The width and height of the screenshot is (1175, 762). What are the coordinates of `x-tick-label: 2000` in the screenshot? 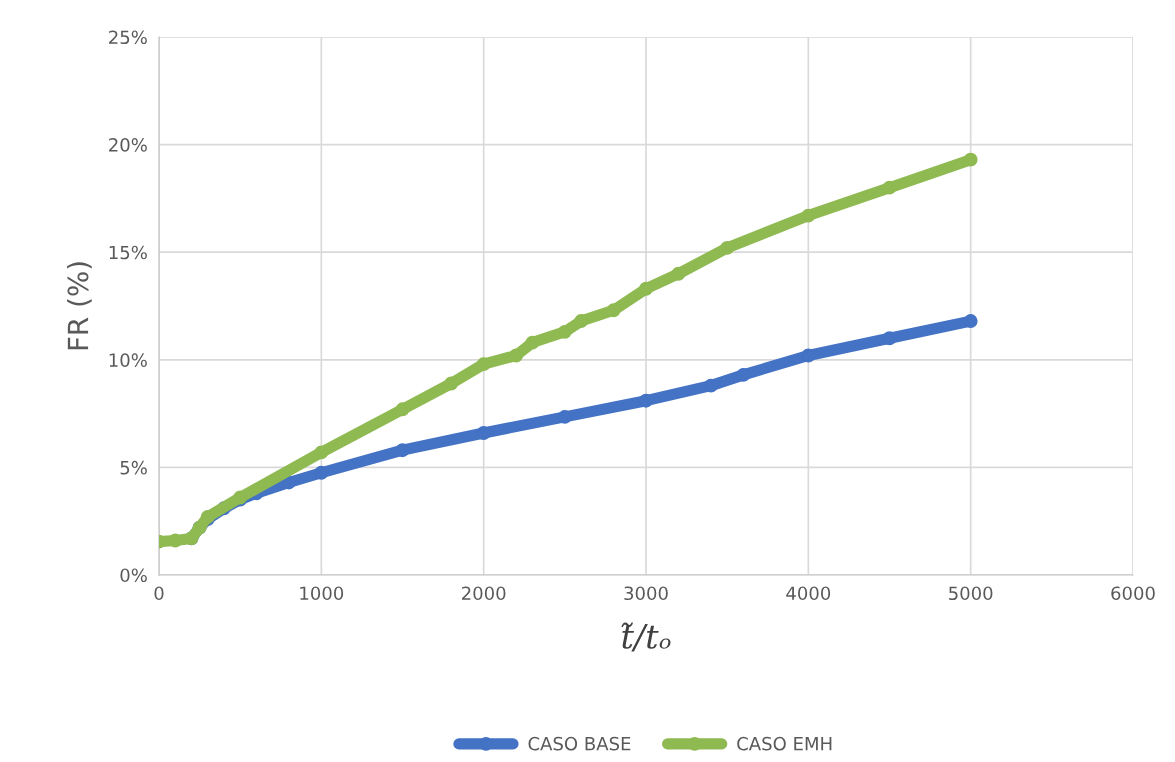 It's located at (484, 593).